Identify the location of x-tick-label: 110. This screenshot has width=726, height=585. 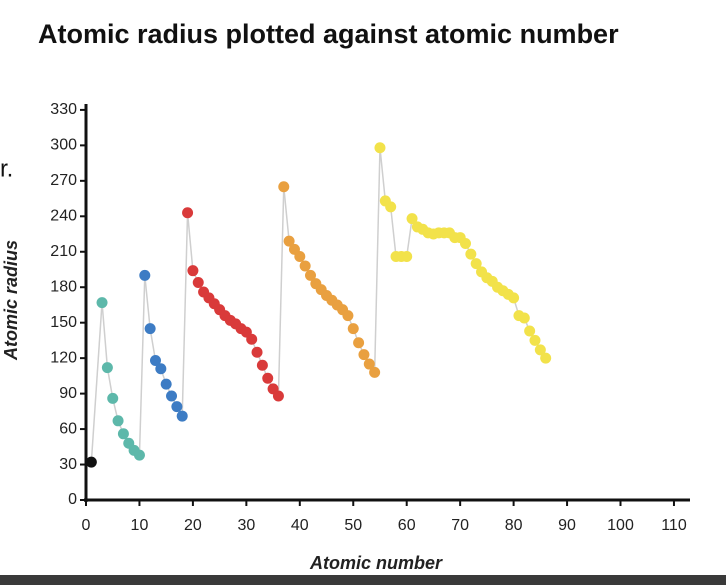
(674, 525).